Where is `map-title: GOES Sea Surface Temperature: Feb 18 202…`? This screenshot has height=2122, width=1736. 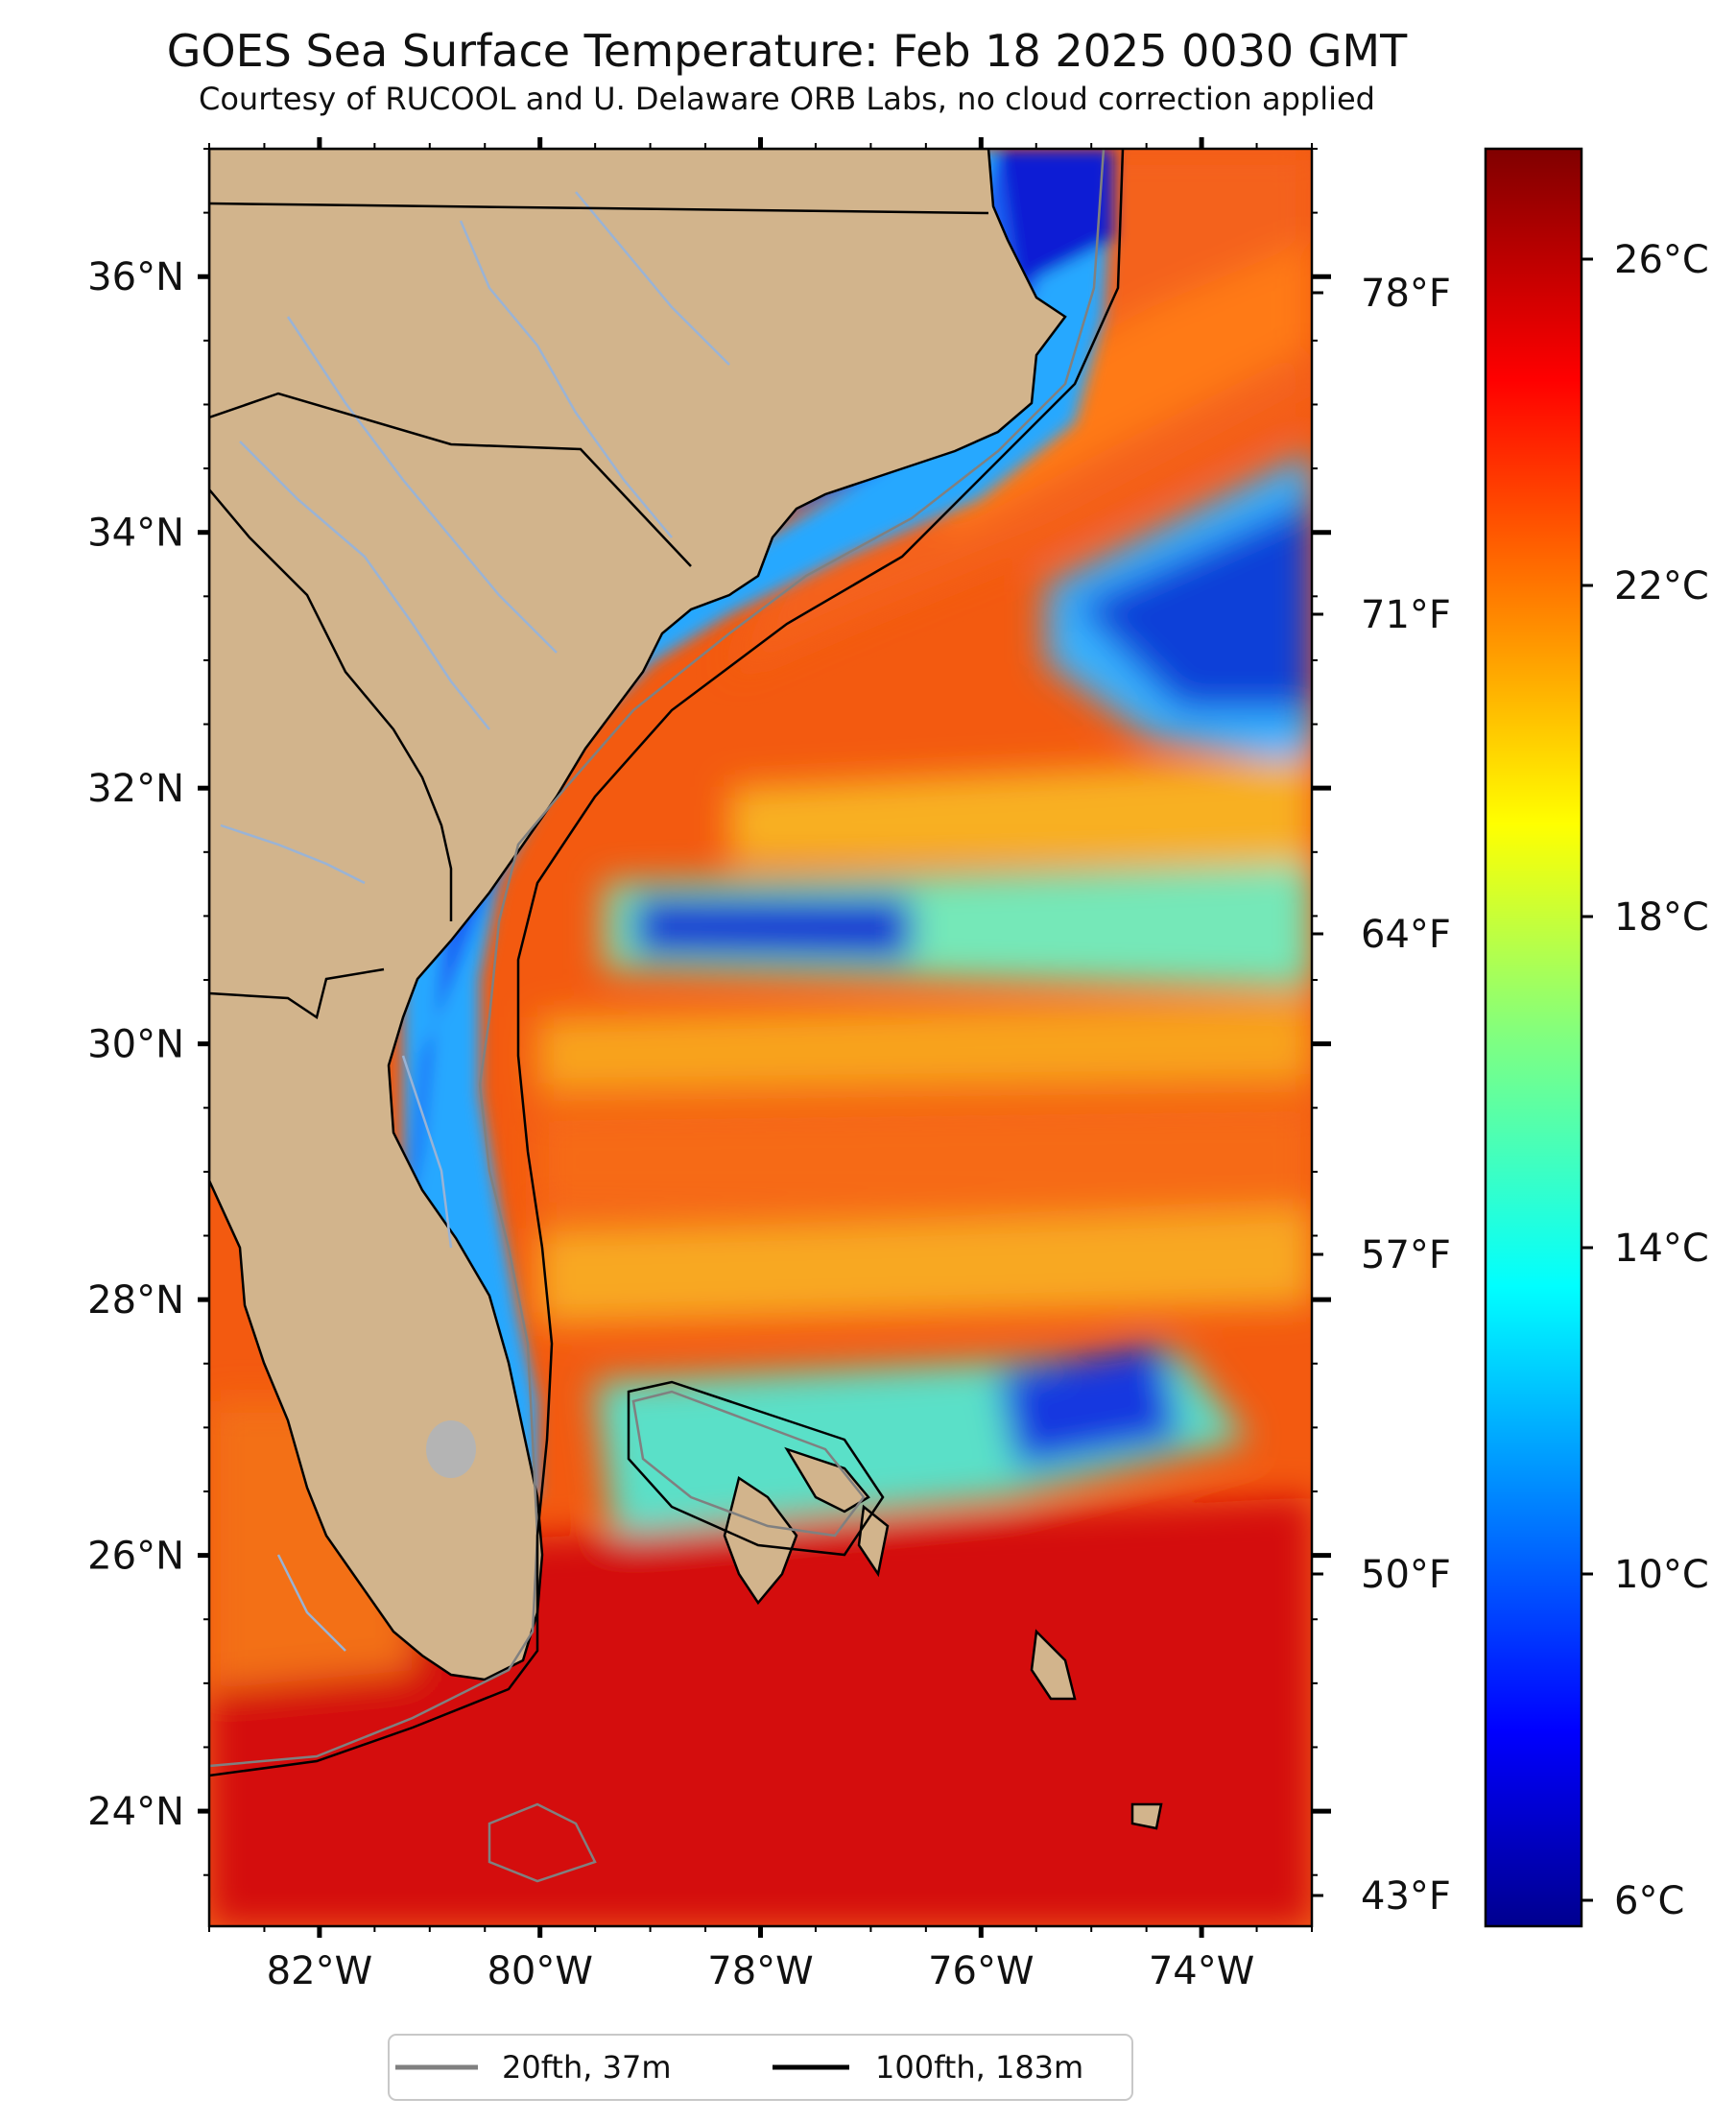 map-title: GOES Sea Surface Temperature: Feb 18 202… is located at coordinates (787, 51).